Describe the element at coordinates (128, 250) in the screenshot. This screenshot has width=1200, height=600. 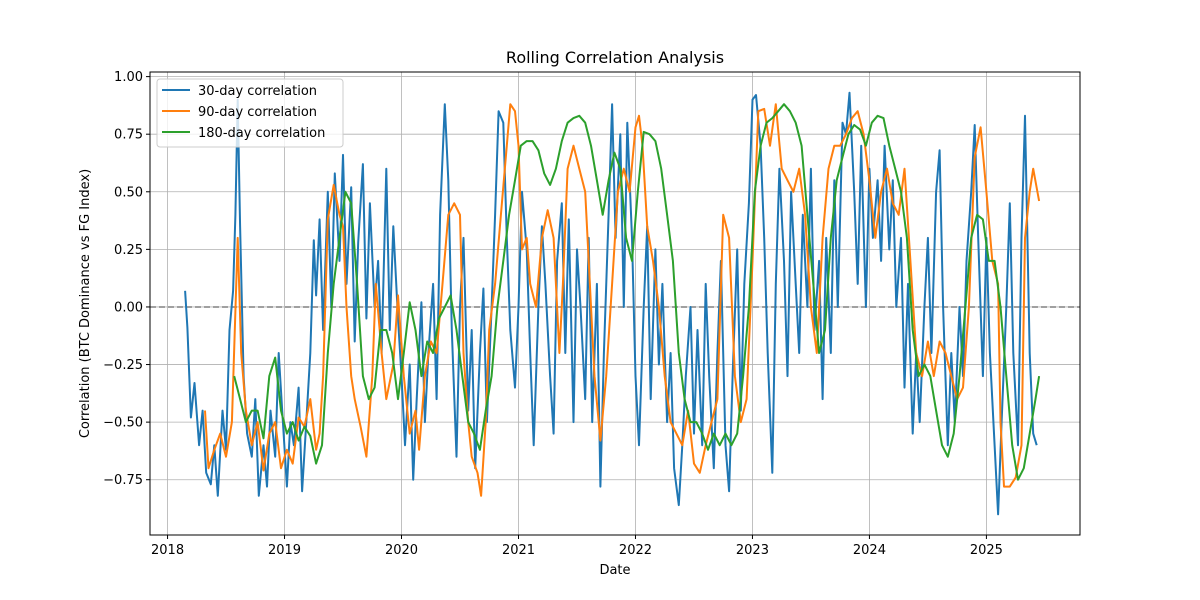
I see `y-tick-label: 0.25` at that location.